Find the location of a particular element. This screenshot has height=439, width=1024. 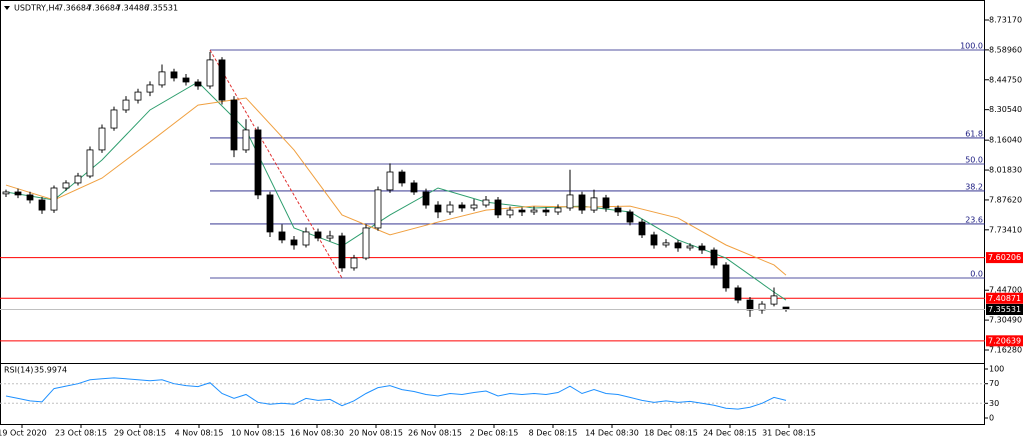

y-tick-label: 8.01830 is located at coordinates (1005, 170).